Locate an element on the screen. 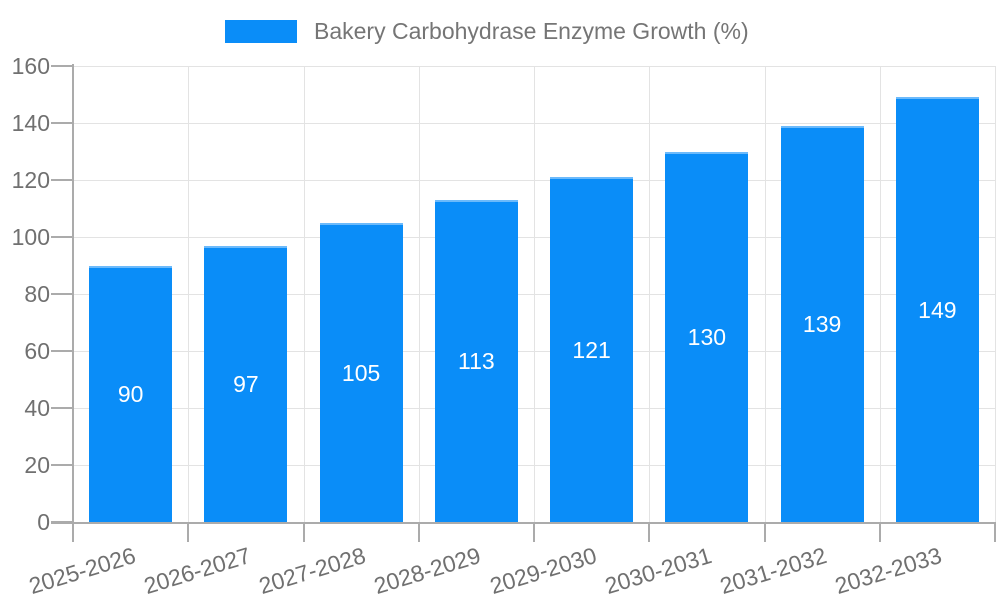 This screenshot has width=1000, height=600. bar-2026-2027: 97 is located at coordinates (246, 383).